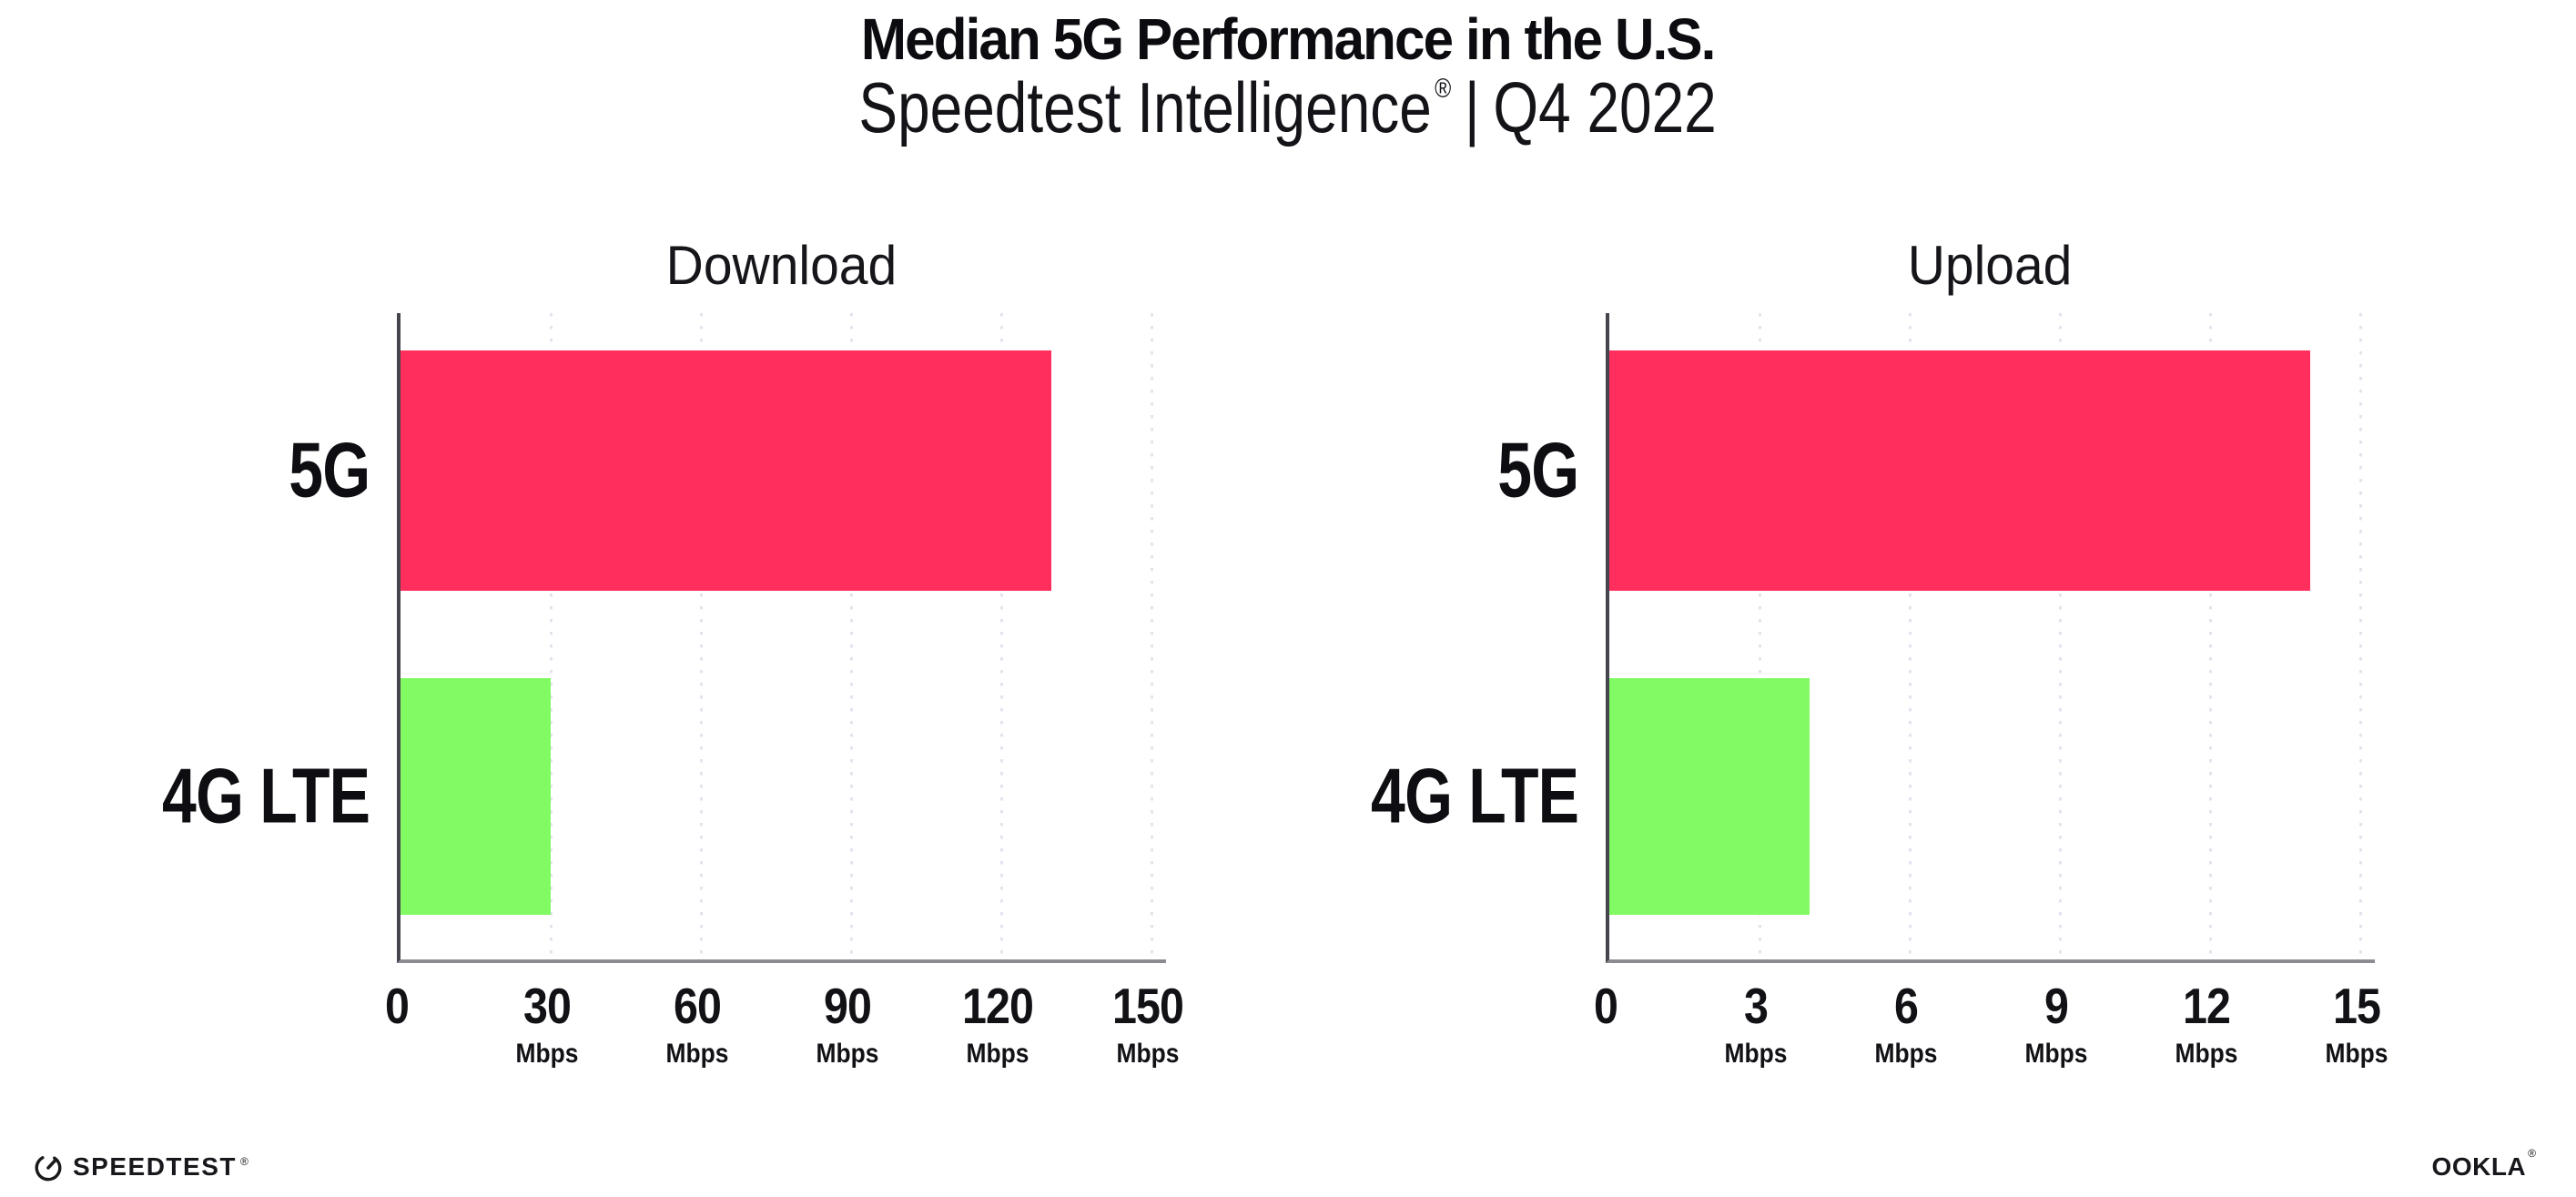  I want to click on x-tick-value: 12, so click(2206, 1007).